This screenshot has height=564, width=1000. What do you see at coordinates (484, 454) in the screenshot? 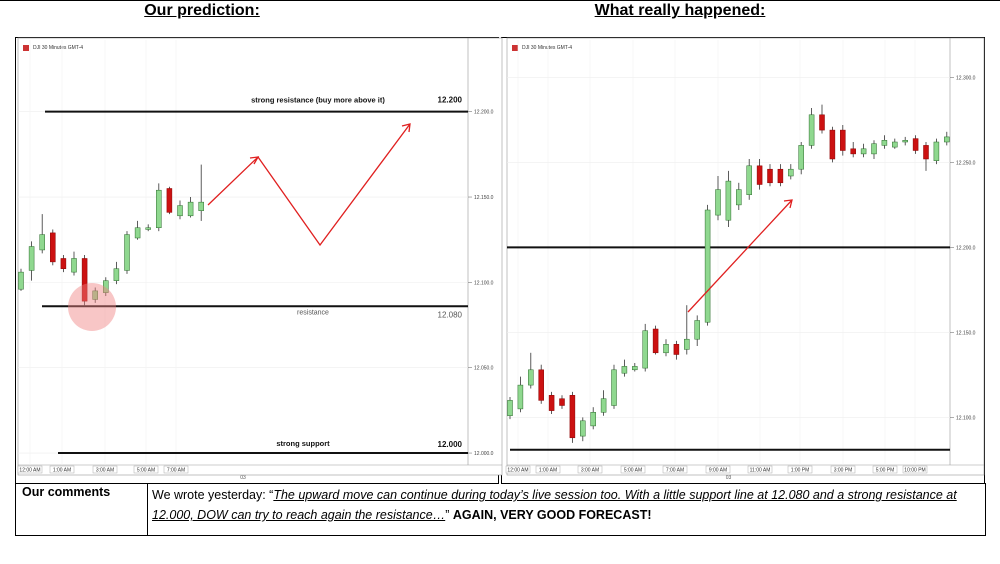
I see `y-tick-label: 12.000.0` at bounding box center [484, 454].